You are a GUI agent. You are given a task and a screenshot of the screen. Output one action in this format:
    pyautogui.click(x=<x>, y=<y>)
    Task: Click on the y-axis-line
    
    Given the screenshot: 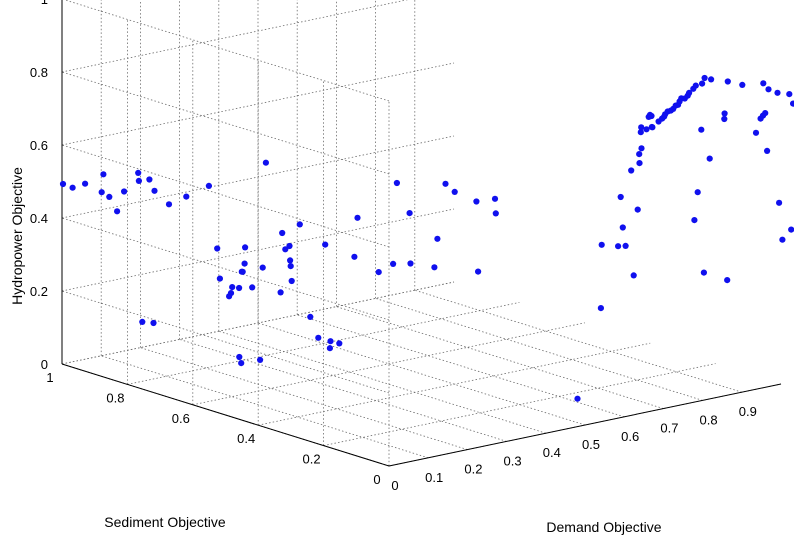 What is the action you would take?
    pyautogui.click(x=225, y=415)
    